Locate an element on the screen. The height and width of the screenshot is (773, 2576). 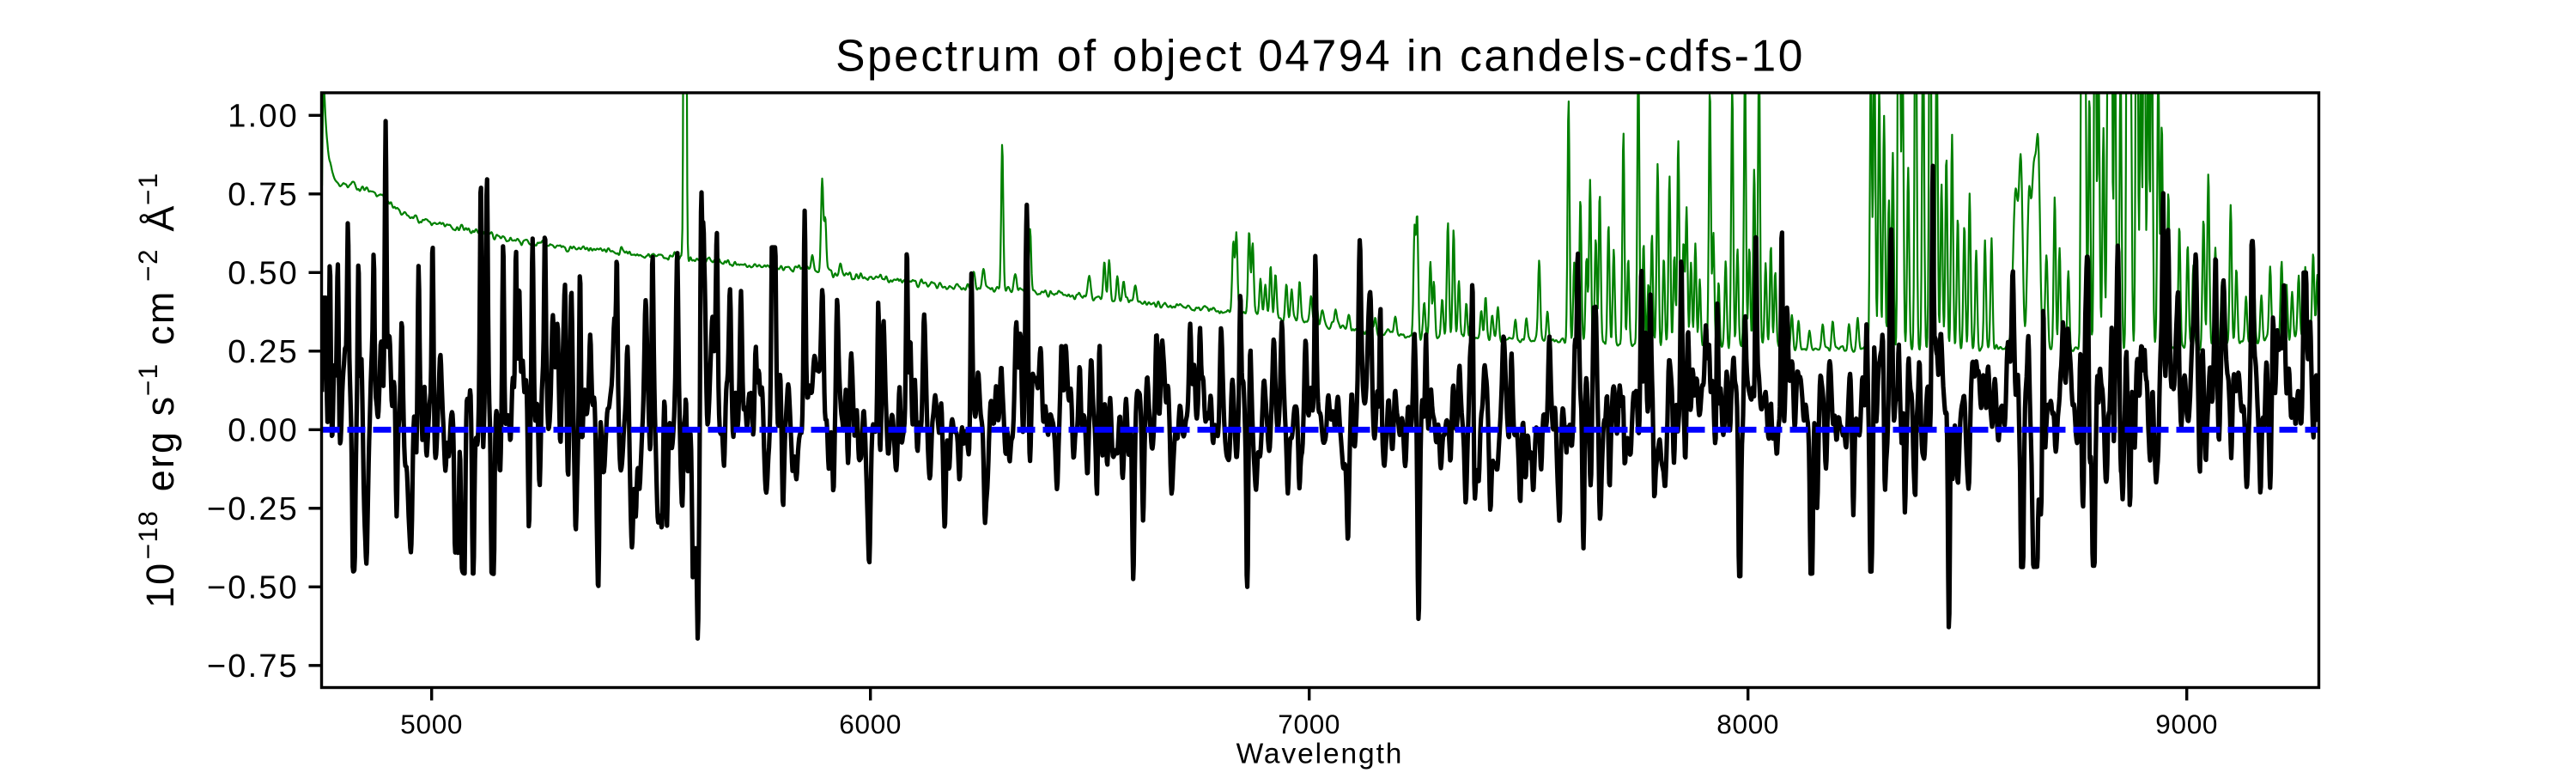
svg-text: 0.75 is located at coordinates (263, 195).